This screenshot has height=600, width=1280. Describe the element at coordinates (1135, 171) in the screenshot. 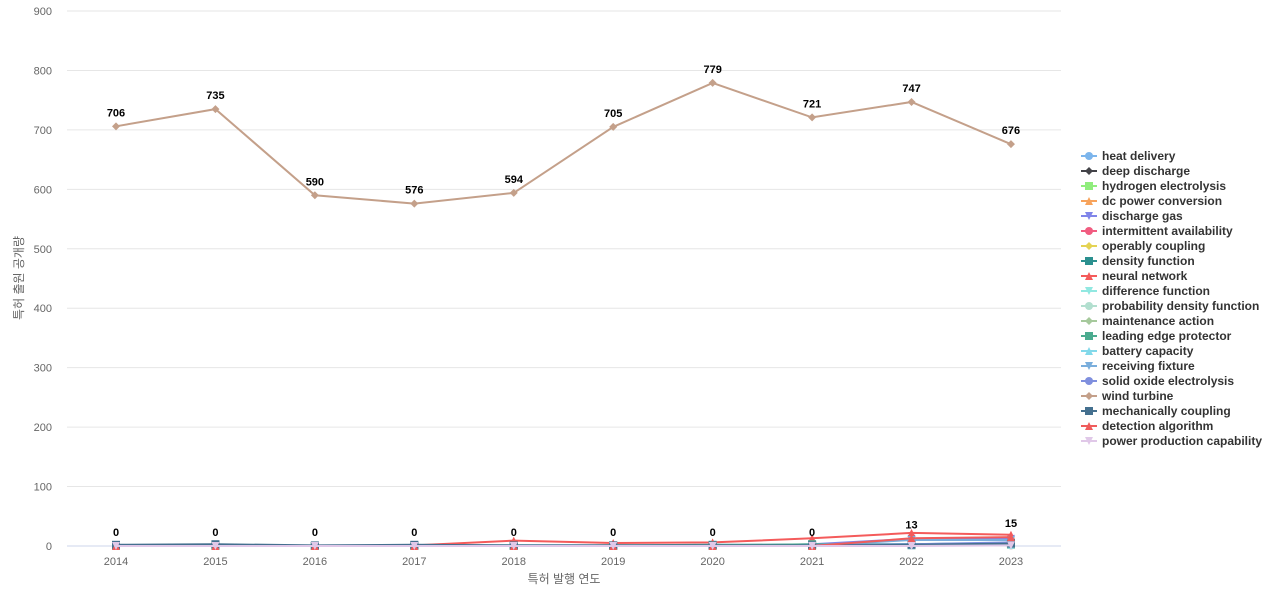

I see `legend-item-deep-discharge: deep discharge` at that location.